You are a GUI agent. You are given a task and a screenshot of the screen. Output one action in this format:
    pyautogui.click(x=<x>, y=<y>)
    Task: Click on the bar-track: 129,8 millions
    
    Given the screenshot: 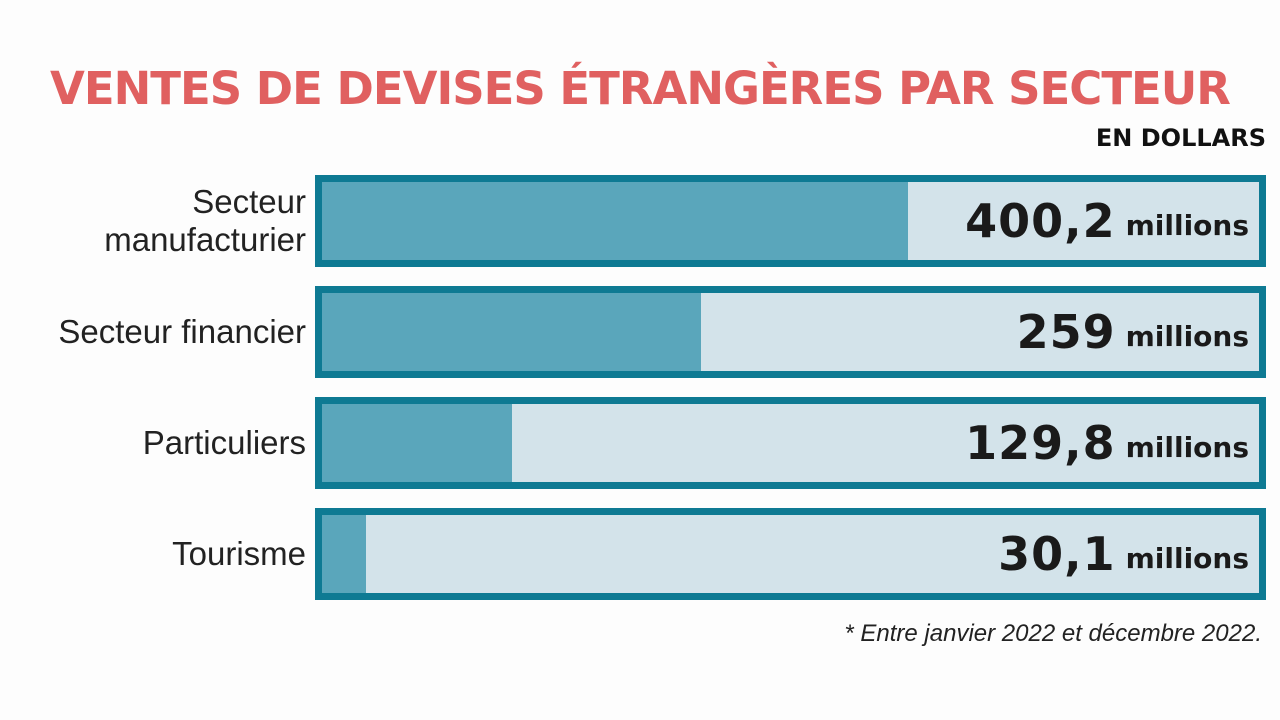 What is the action you would take?
    pyautogui.click(x=790, y=443)
    